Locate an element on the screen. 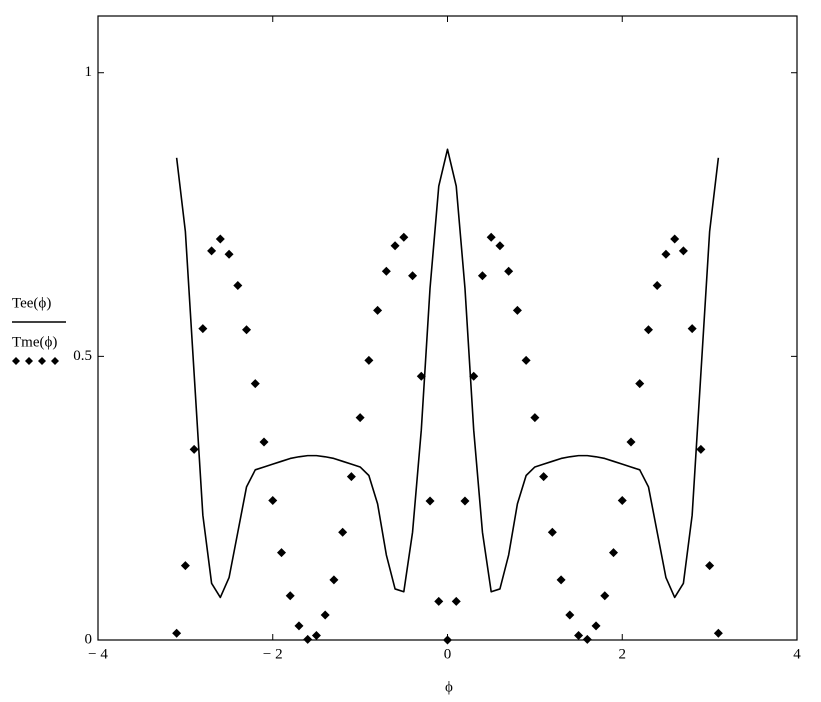 This screenshot has width=821, height=702. x-tick-label: − 2 is located at coordinates (273, 654).